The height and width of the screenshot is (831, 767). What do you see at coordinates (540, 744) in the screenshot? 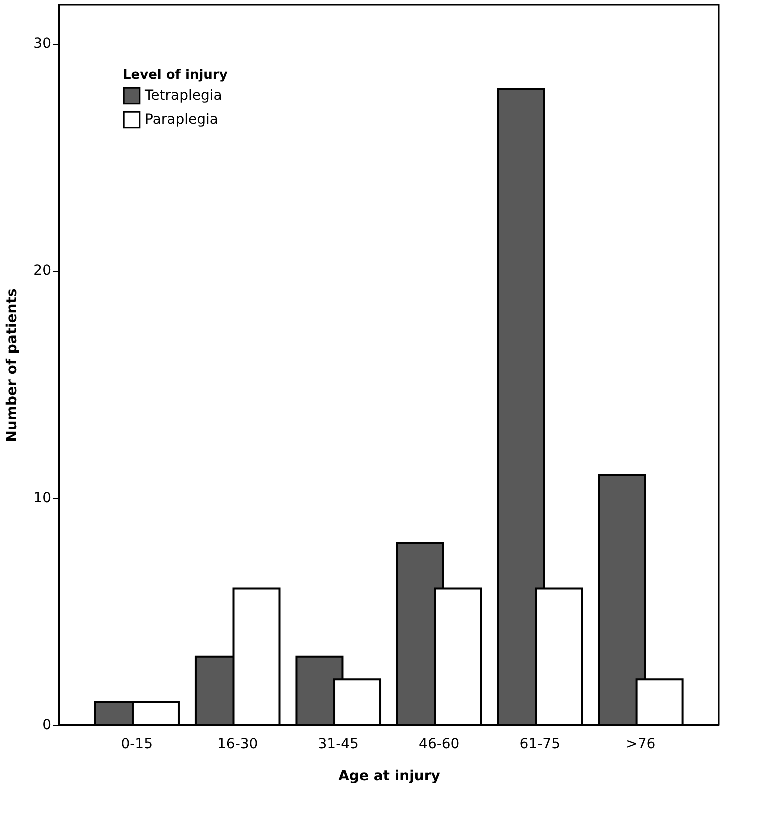
I see `x-tick-label: 61-75` at bounding box center [540, 744].